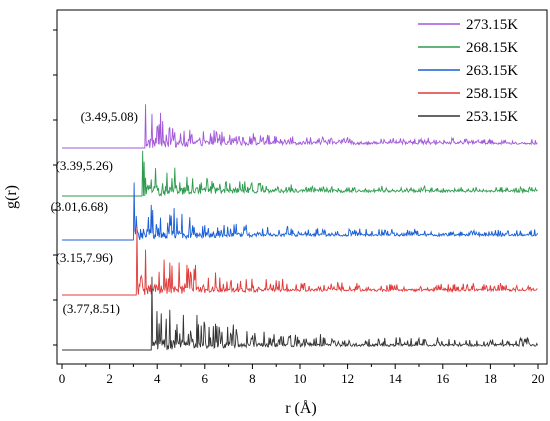 This screenshot has width=550, height=421. What do you see at coordinates (55, 187) in the screenshot?
I see `y-axis` at bounding box center [55, 187].